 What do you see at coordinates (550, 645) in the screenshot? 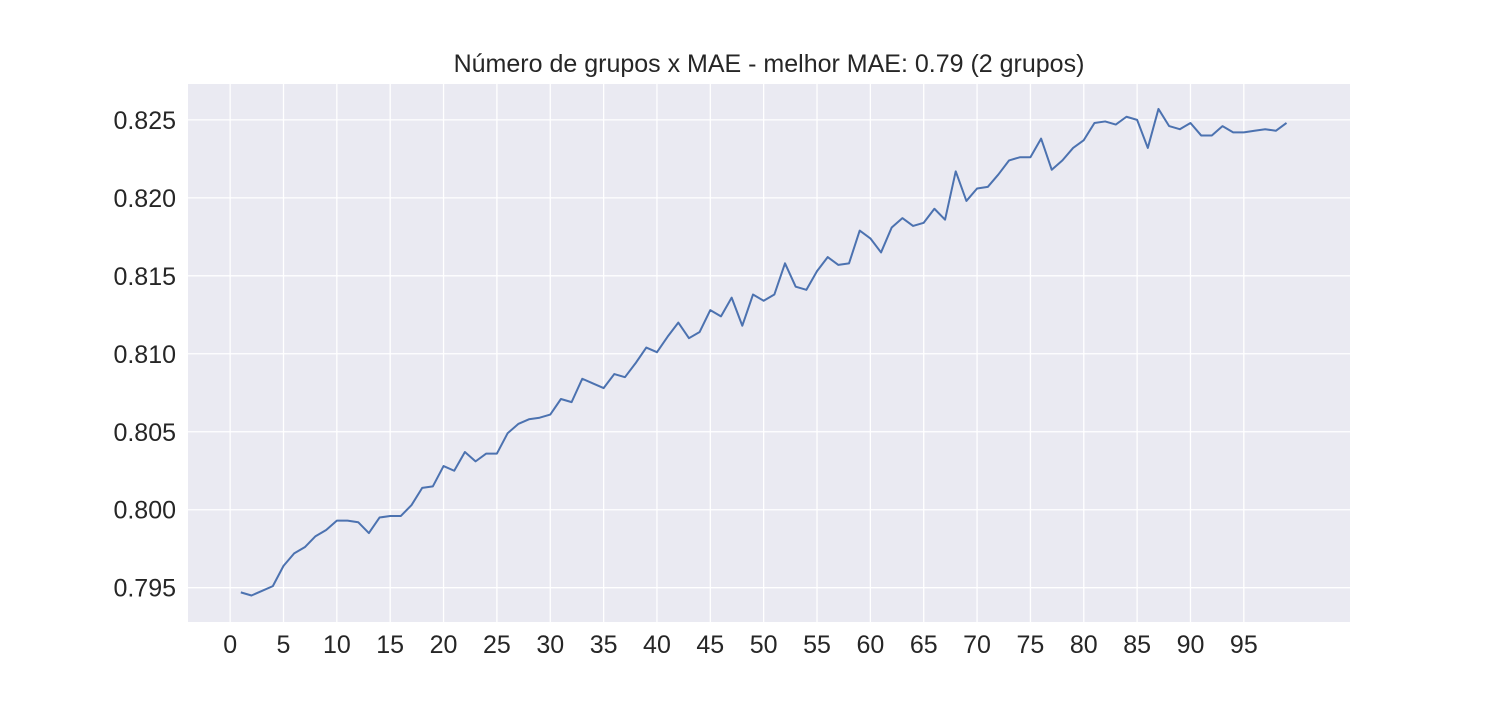
I see `x-tick-label: 30` at bounding box center [550, 645].